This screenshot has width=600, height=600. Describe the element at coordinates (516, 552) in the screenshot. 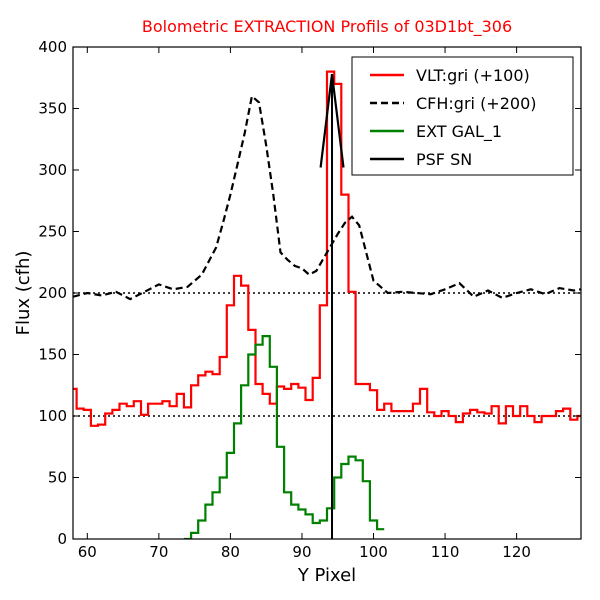

I see `x-tick-label: 120` at that location.